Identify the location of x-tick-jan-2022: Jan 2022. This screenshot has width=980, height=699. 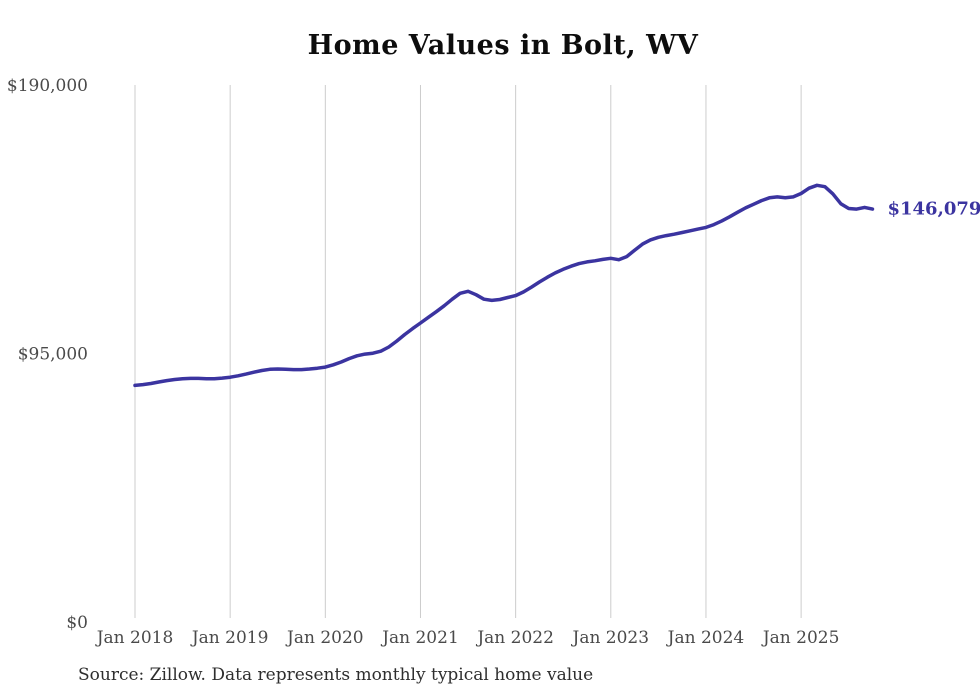
(514, 638).